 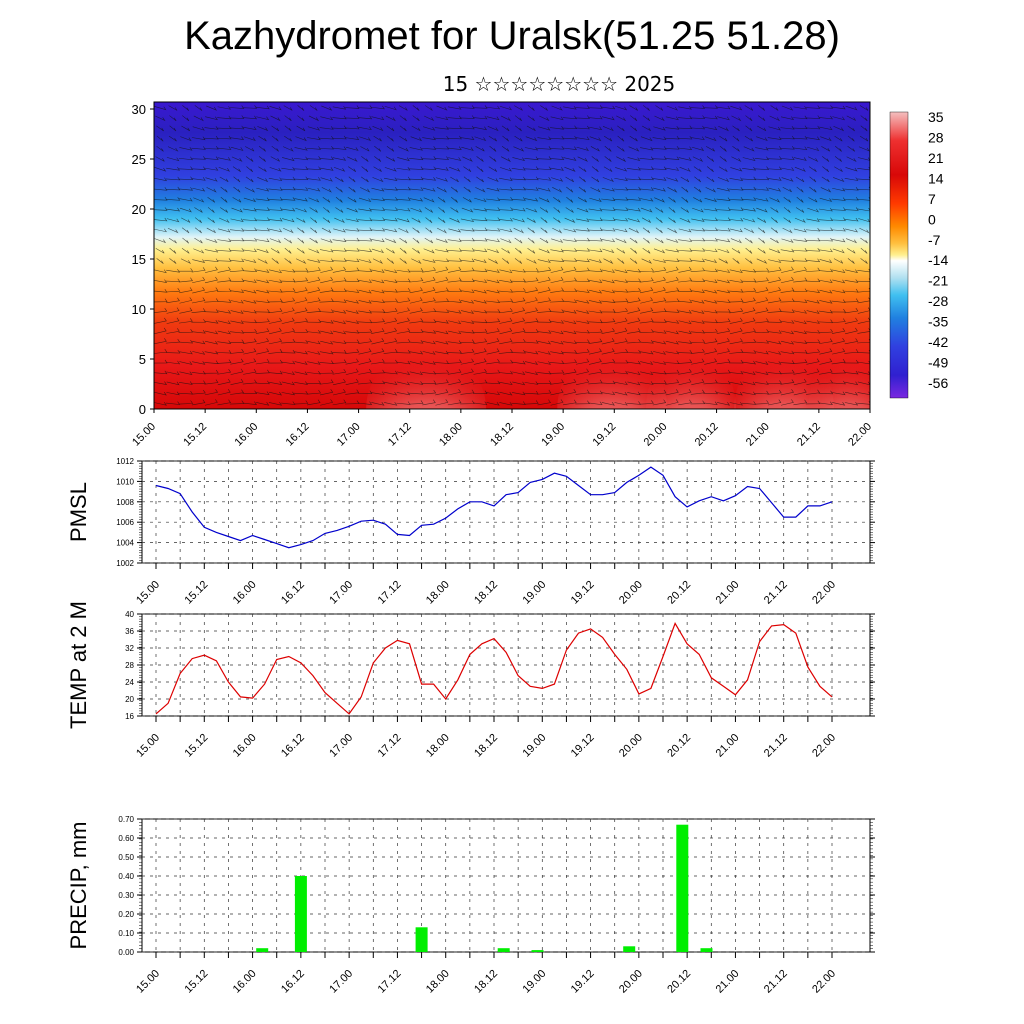 What do you see at coordinates (936, 158) in the screenshot?
I see `colorbar-label: 21` at bounding box center [936, 158].